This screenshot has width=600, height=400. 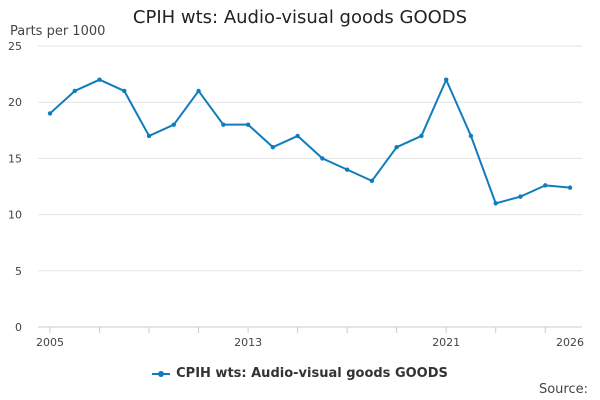 I want to click on data-point-2010, so click(x=174, y=124).